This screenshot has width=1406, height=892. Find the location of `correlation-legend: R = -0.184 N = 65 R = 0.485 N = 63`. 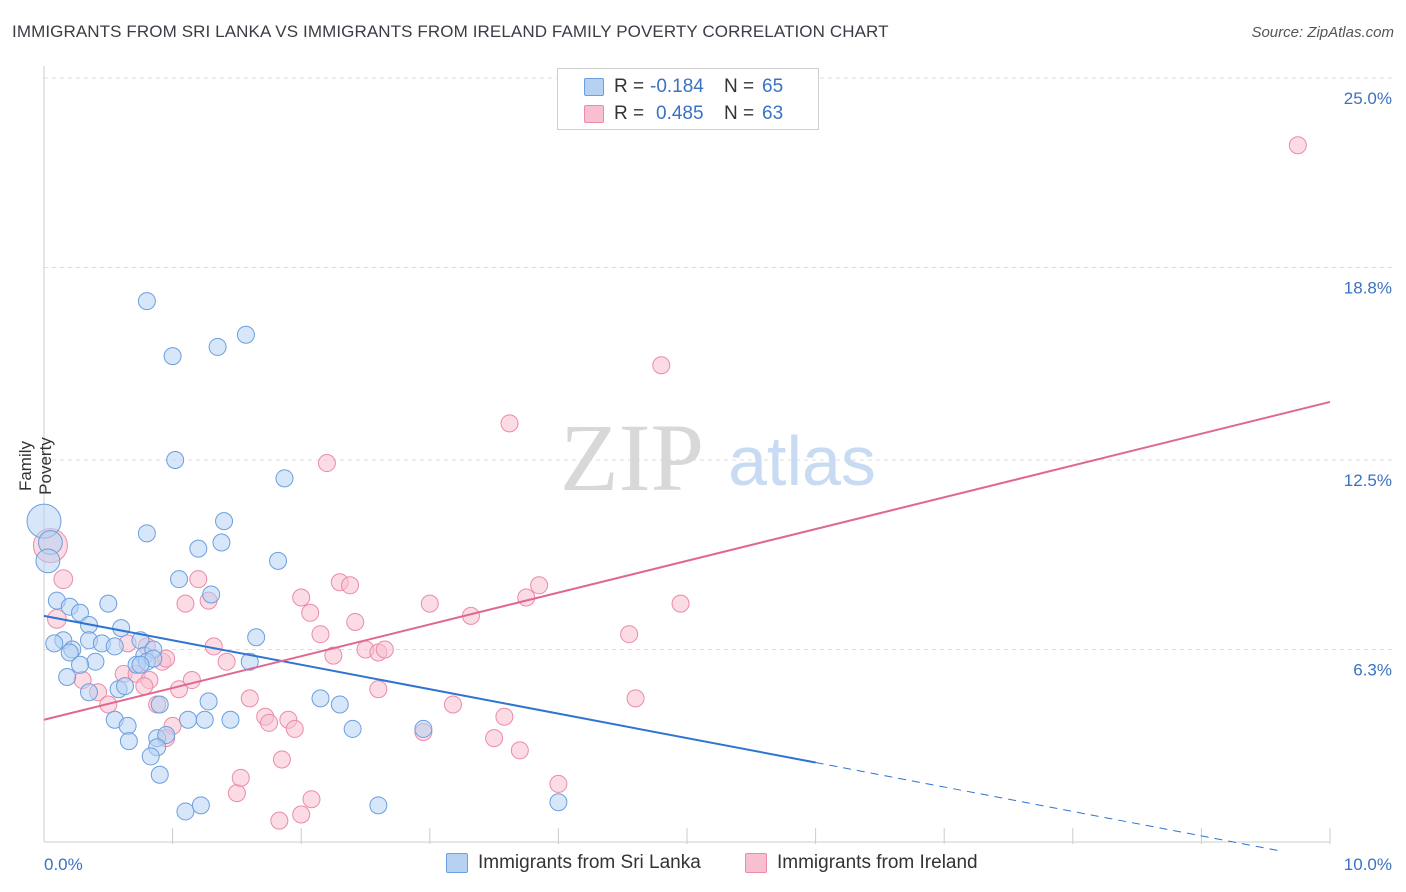

correlation-legend: R = -0.184 N = 65 R = 0.485 N = 63 is located at coordinates (688, 99).